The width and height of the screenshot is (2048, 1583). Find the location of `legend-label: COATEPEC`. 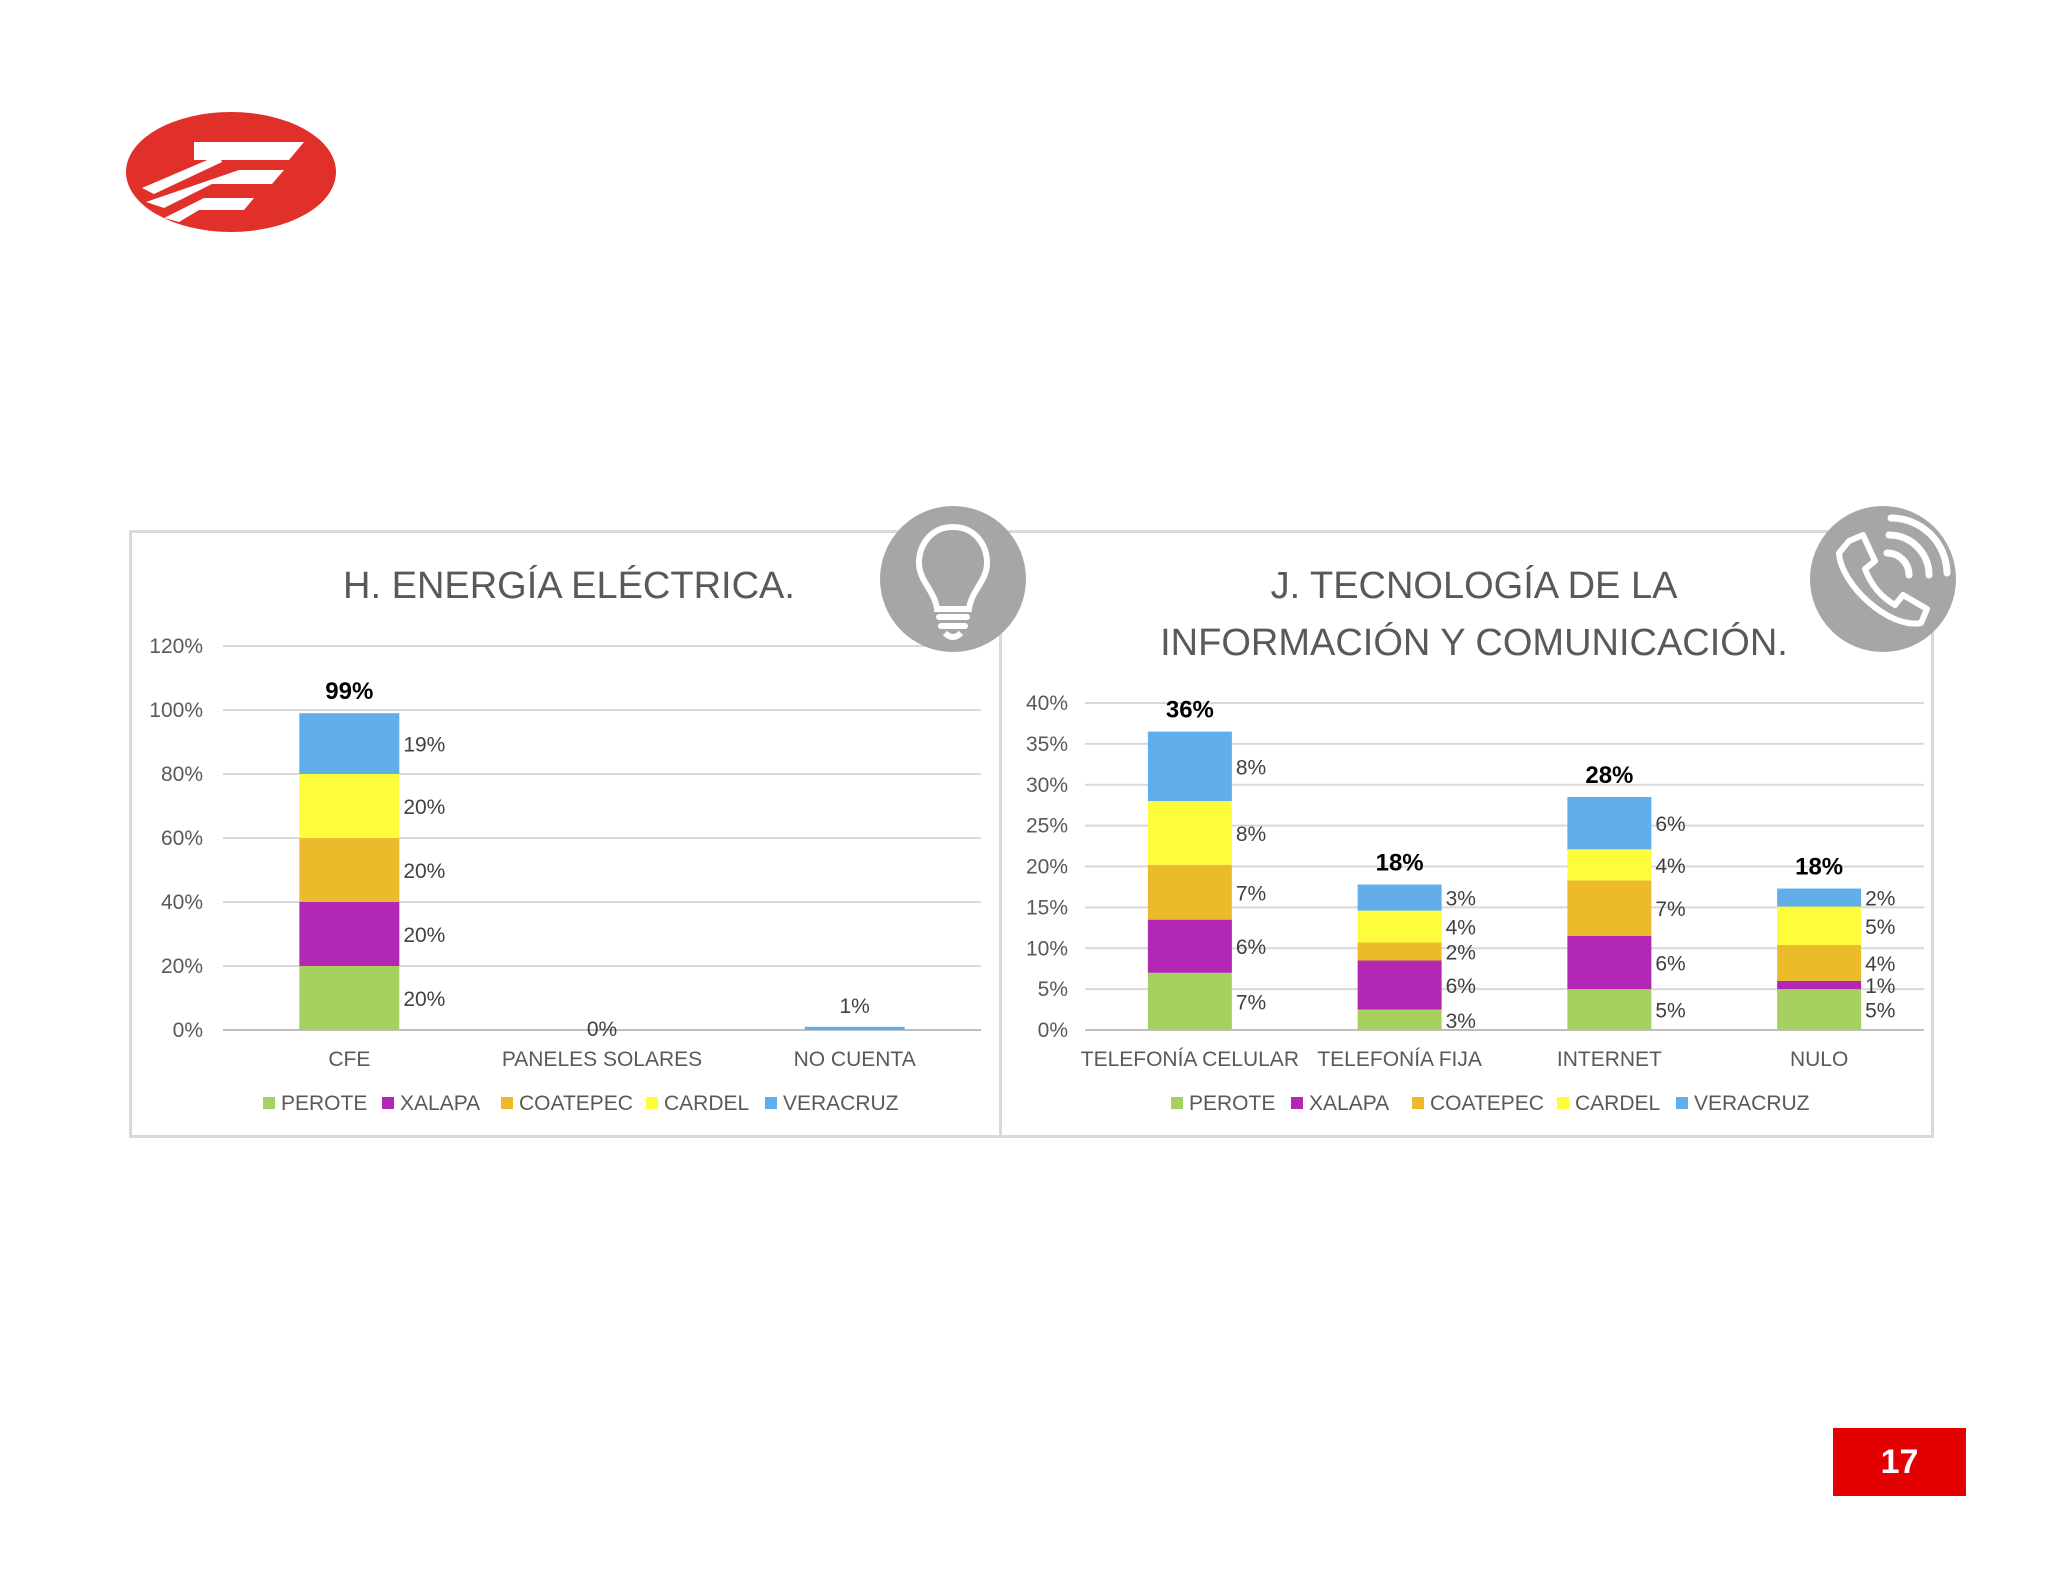

legend-label: COATEPEC is located at coordinates (576, 1103).